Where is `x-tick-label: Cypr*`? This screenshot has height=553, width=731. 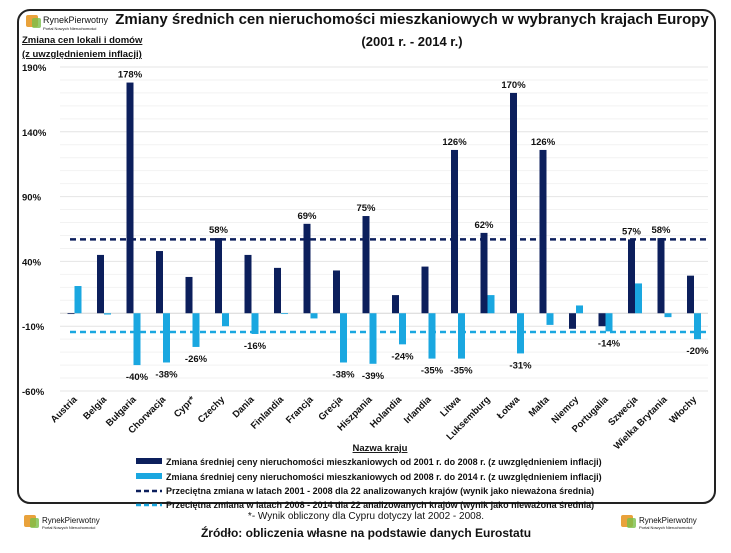
x-tick-label: Cypr* is located at coordinates (185, 407).